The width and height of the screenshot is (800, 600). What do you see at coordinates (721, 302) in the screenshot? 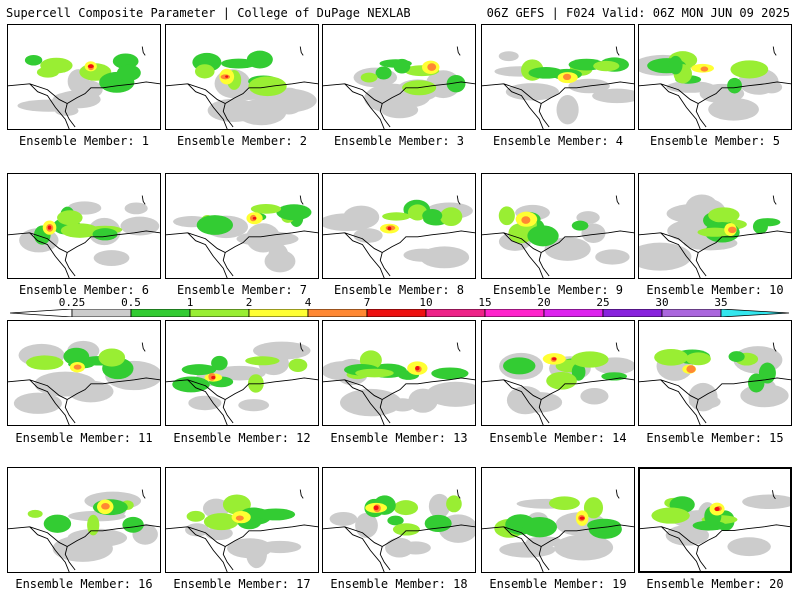
I see `colorbar-tick-label: 35` at bounding box center [721, 302].